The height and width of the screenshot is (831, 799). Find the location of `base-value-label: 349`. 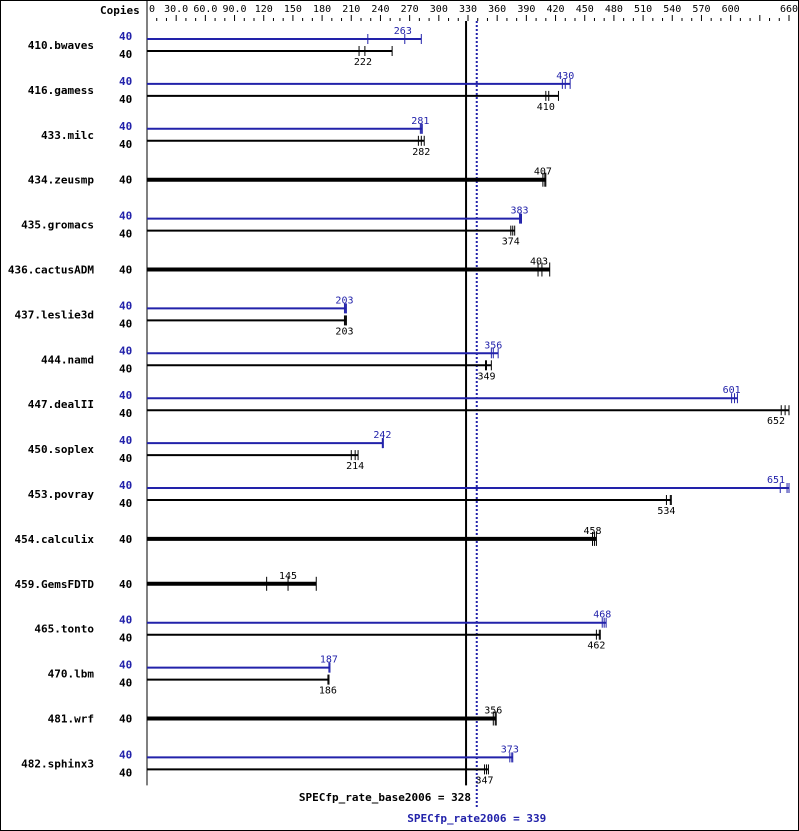

base-value-label: 349 is located at coordinates (486, 376).